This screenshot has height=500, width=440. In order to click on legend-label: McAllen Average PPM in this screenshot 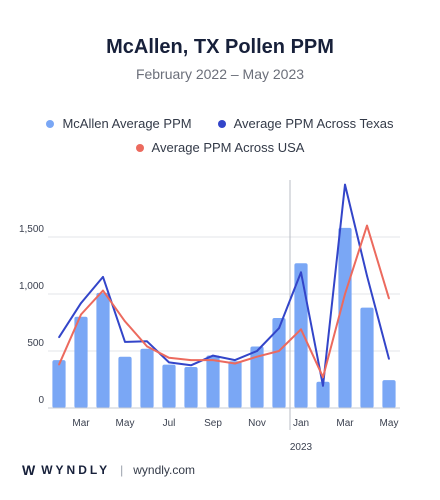, I will do `click(127, 123)`.